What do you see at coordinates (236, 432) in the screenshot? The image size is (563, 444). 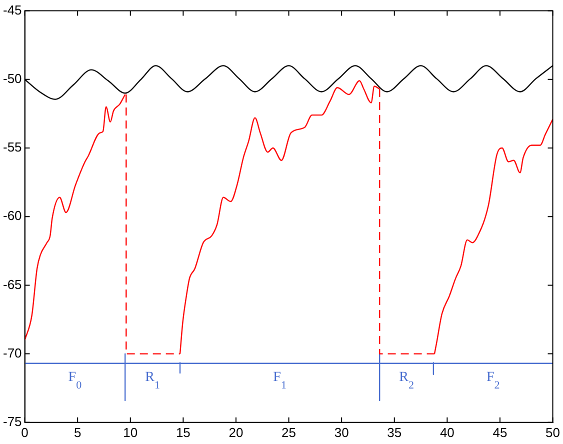 I see `x-tick-label: 20` at bounding box center [236, 432].